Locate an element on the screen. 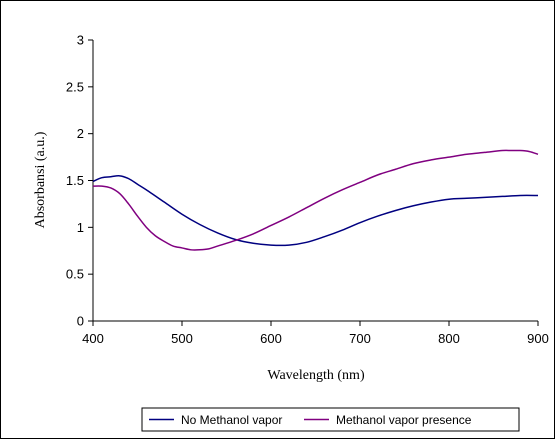 The width and height of the screenshot is (555, 439). x-tick-label: 400 is located at coordinates (93, 338).